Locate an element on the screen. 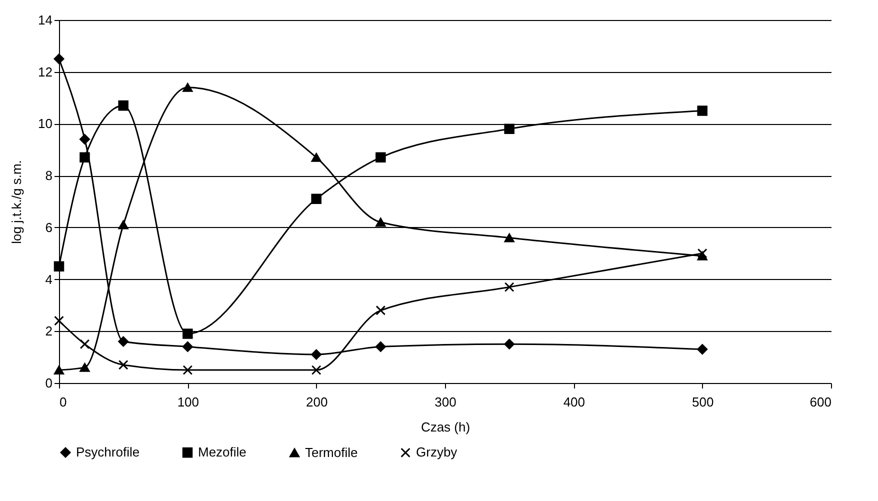 This screenshot has width=878, height=501. x-axis-title: Czas (h) is located at coordinates (445, 427).